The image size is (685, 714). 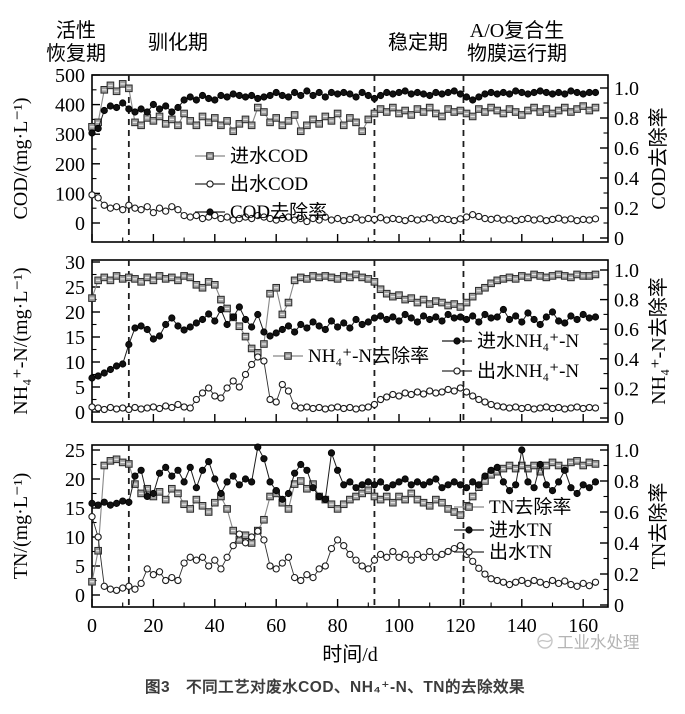 What do you see at coordinates (70, 135) in the screenshot?
I see `left-tick-label: 300` at bounding box center [70, 135].